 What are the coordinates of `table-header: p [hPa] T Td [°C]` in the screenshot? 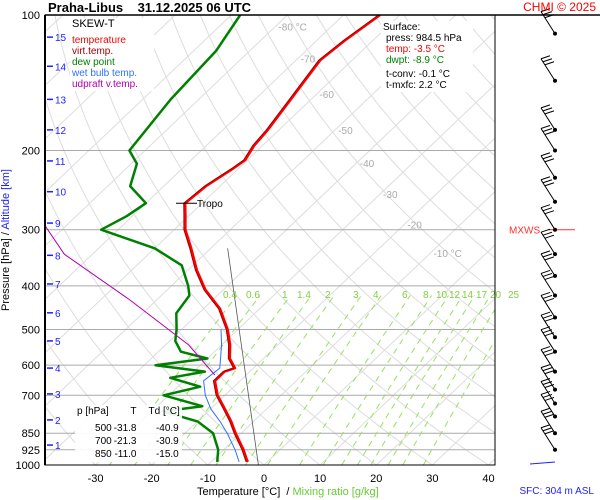 It's located at (128, 414).